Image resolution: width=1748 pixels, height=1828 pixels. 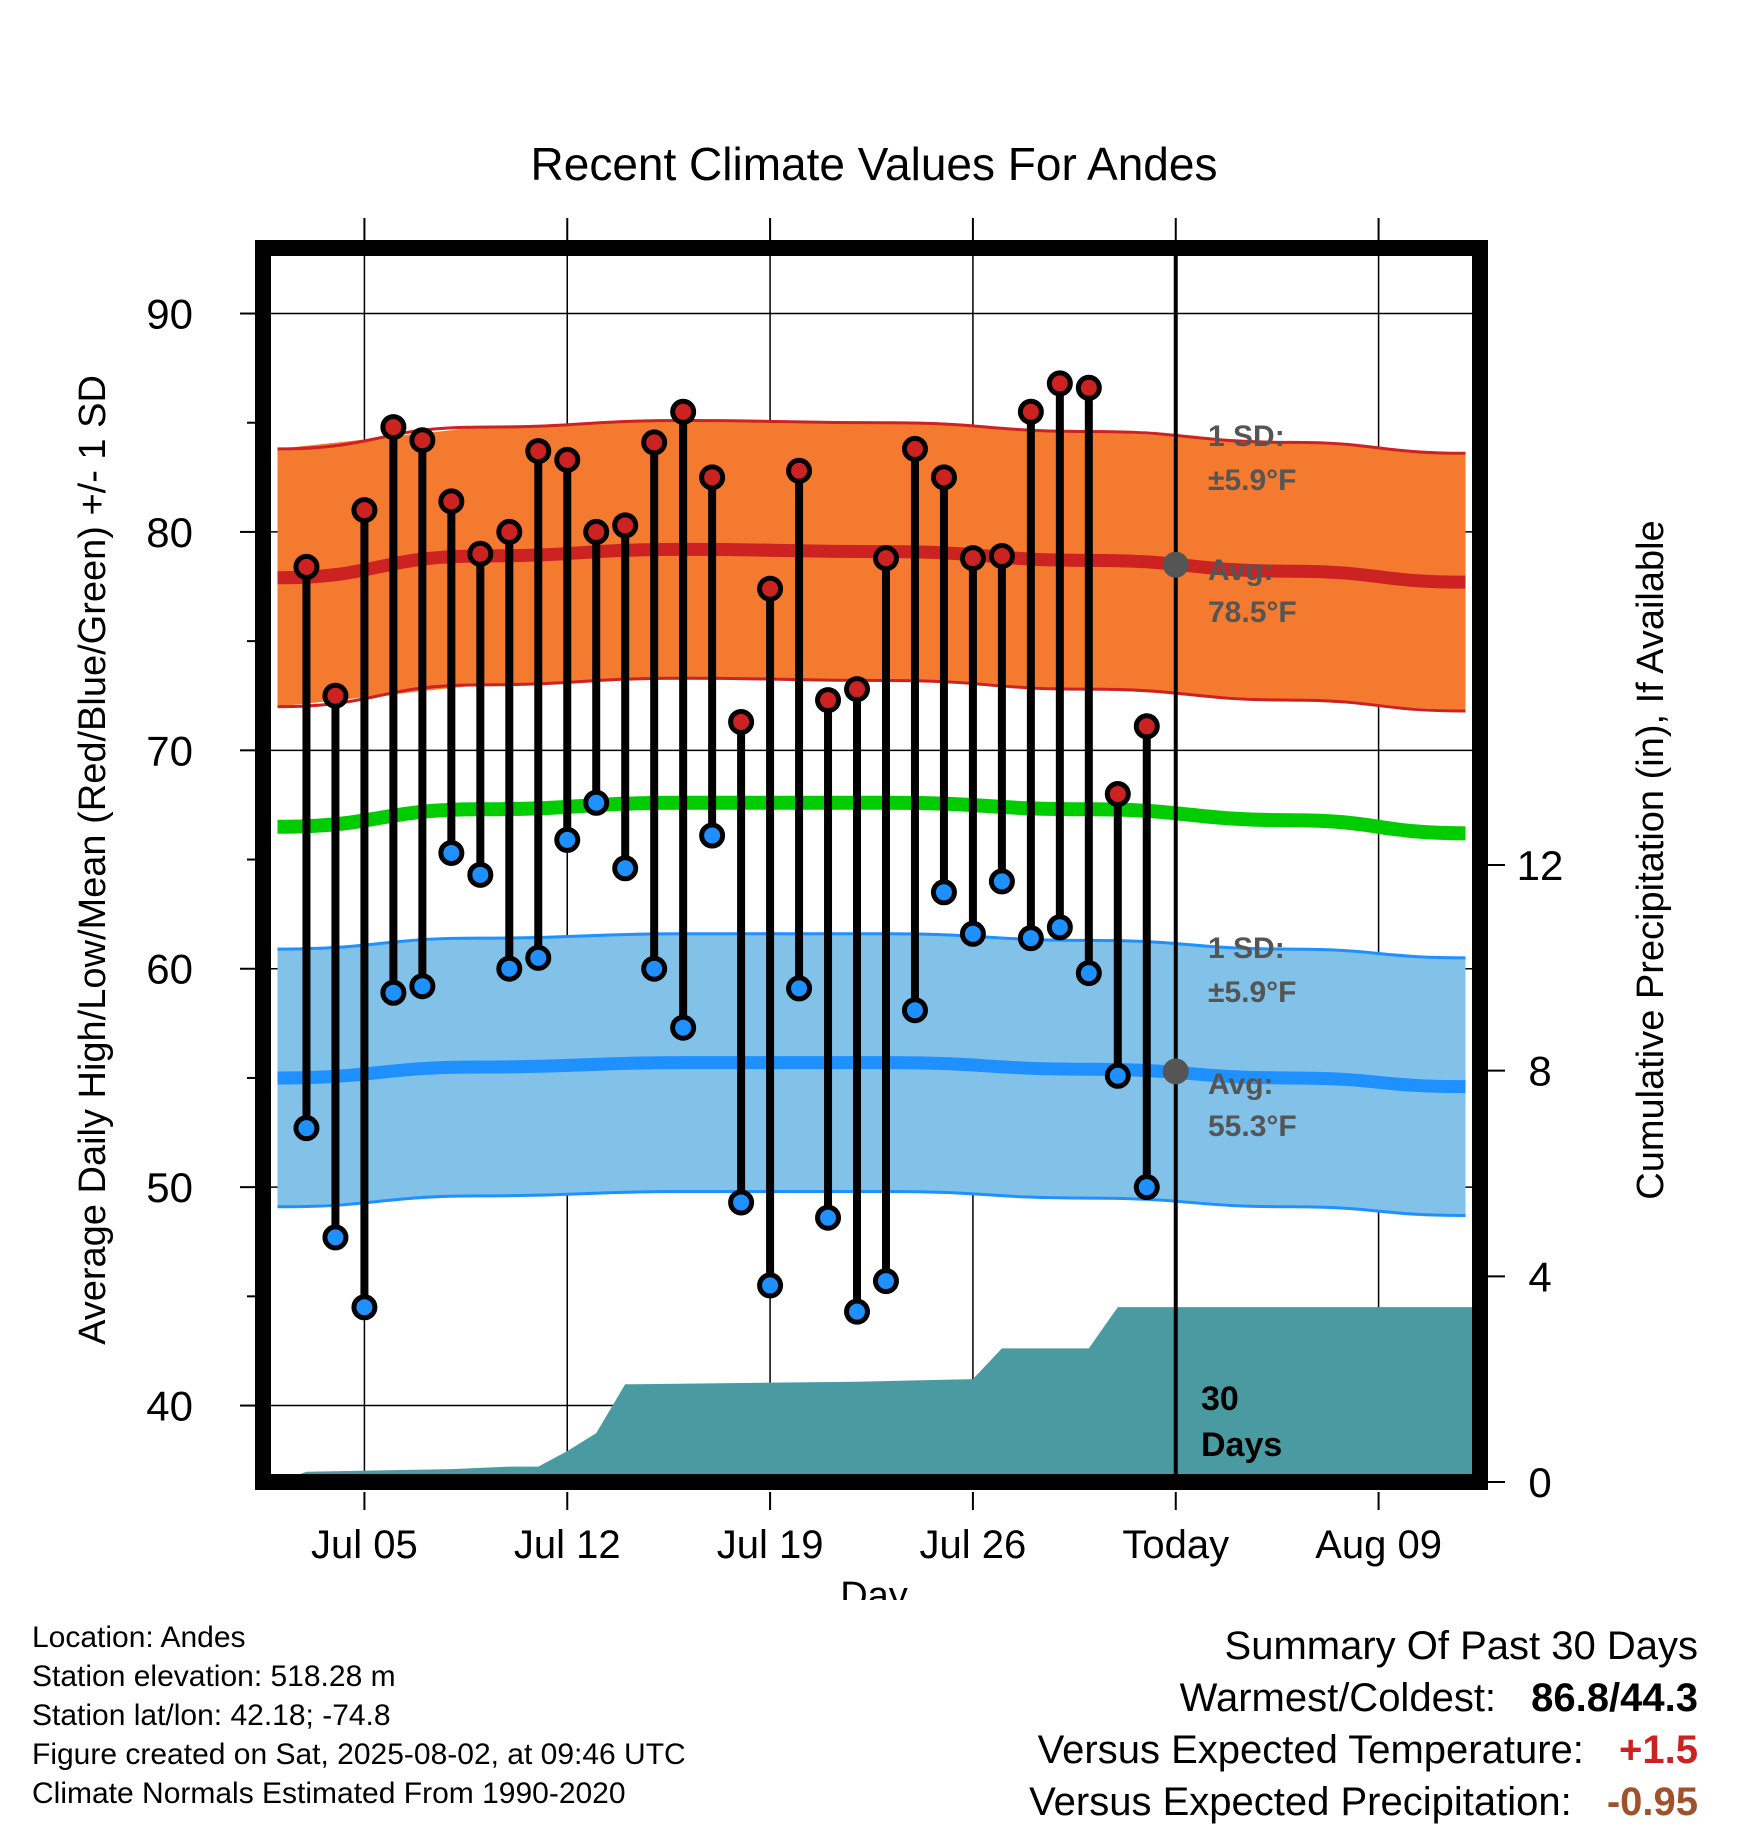 What do you see at coordinates (1300, 1802) in the screenshot?
I see `precip-anomaly-label: Versus Expected Precipitation:` at bounding box center [1300, 1802].